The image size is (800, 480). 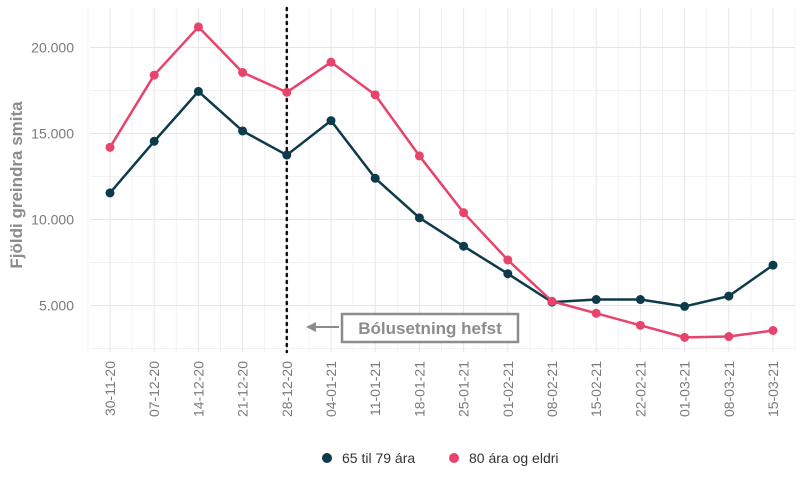 I want to click on x-tick-label: 07-12-20, so click(x=154, y=389).